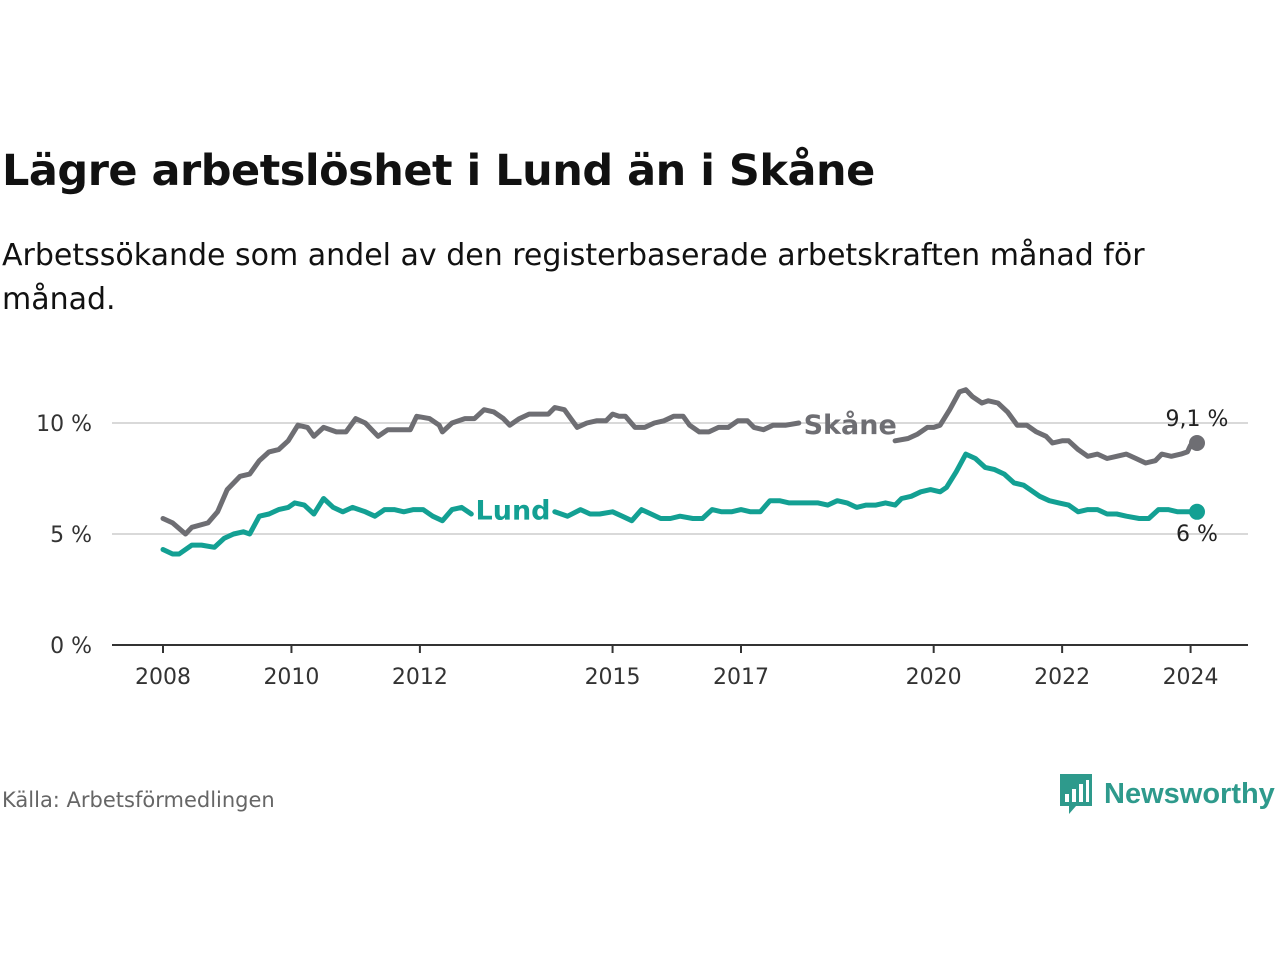 The image size is (1280, 960). I want to click on end-point-lund, so click(1197, 511).